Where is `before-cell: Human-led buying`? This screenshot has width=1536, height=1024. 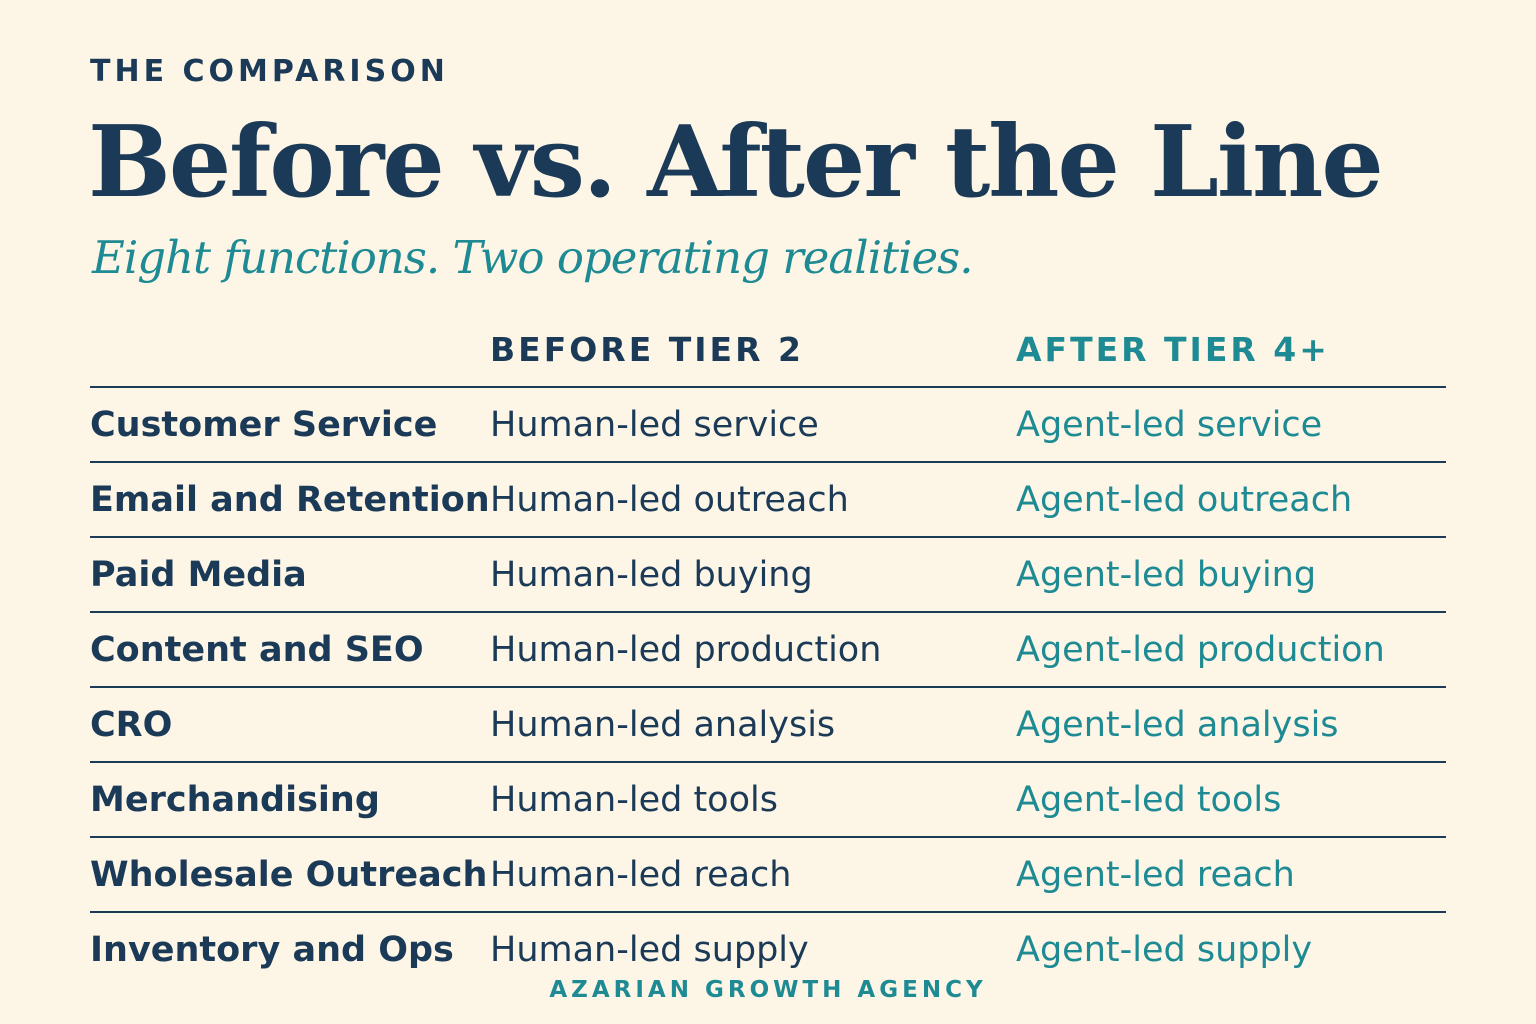 before-cell: Human-led buying is located at coordinates (651, 575).